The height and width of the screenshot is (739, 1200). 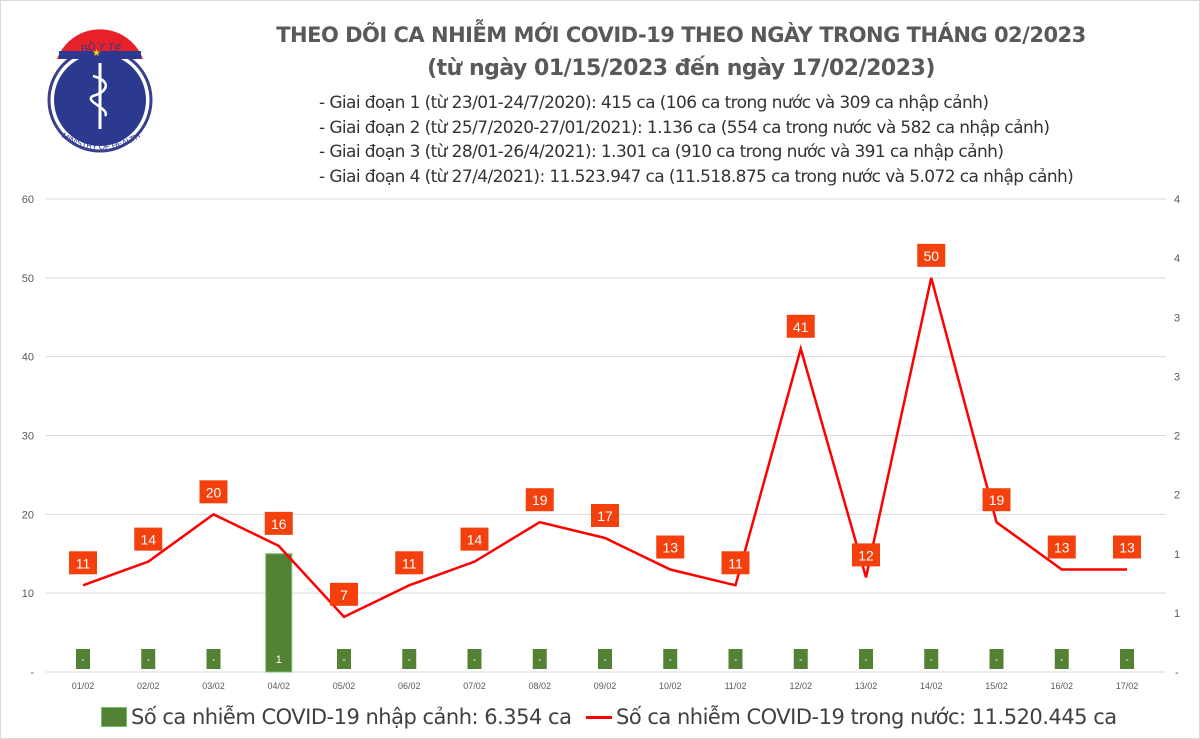 What do you see at coordinates (28, 515) in the screenshot?
I see `left-axis-tick: 20` at bounding box center [28, 515].